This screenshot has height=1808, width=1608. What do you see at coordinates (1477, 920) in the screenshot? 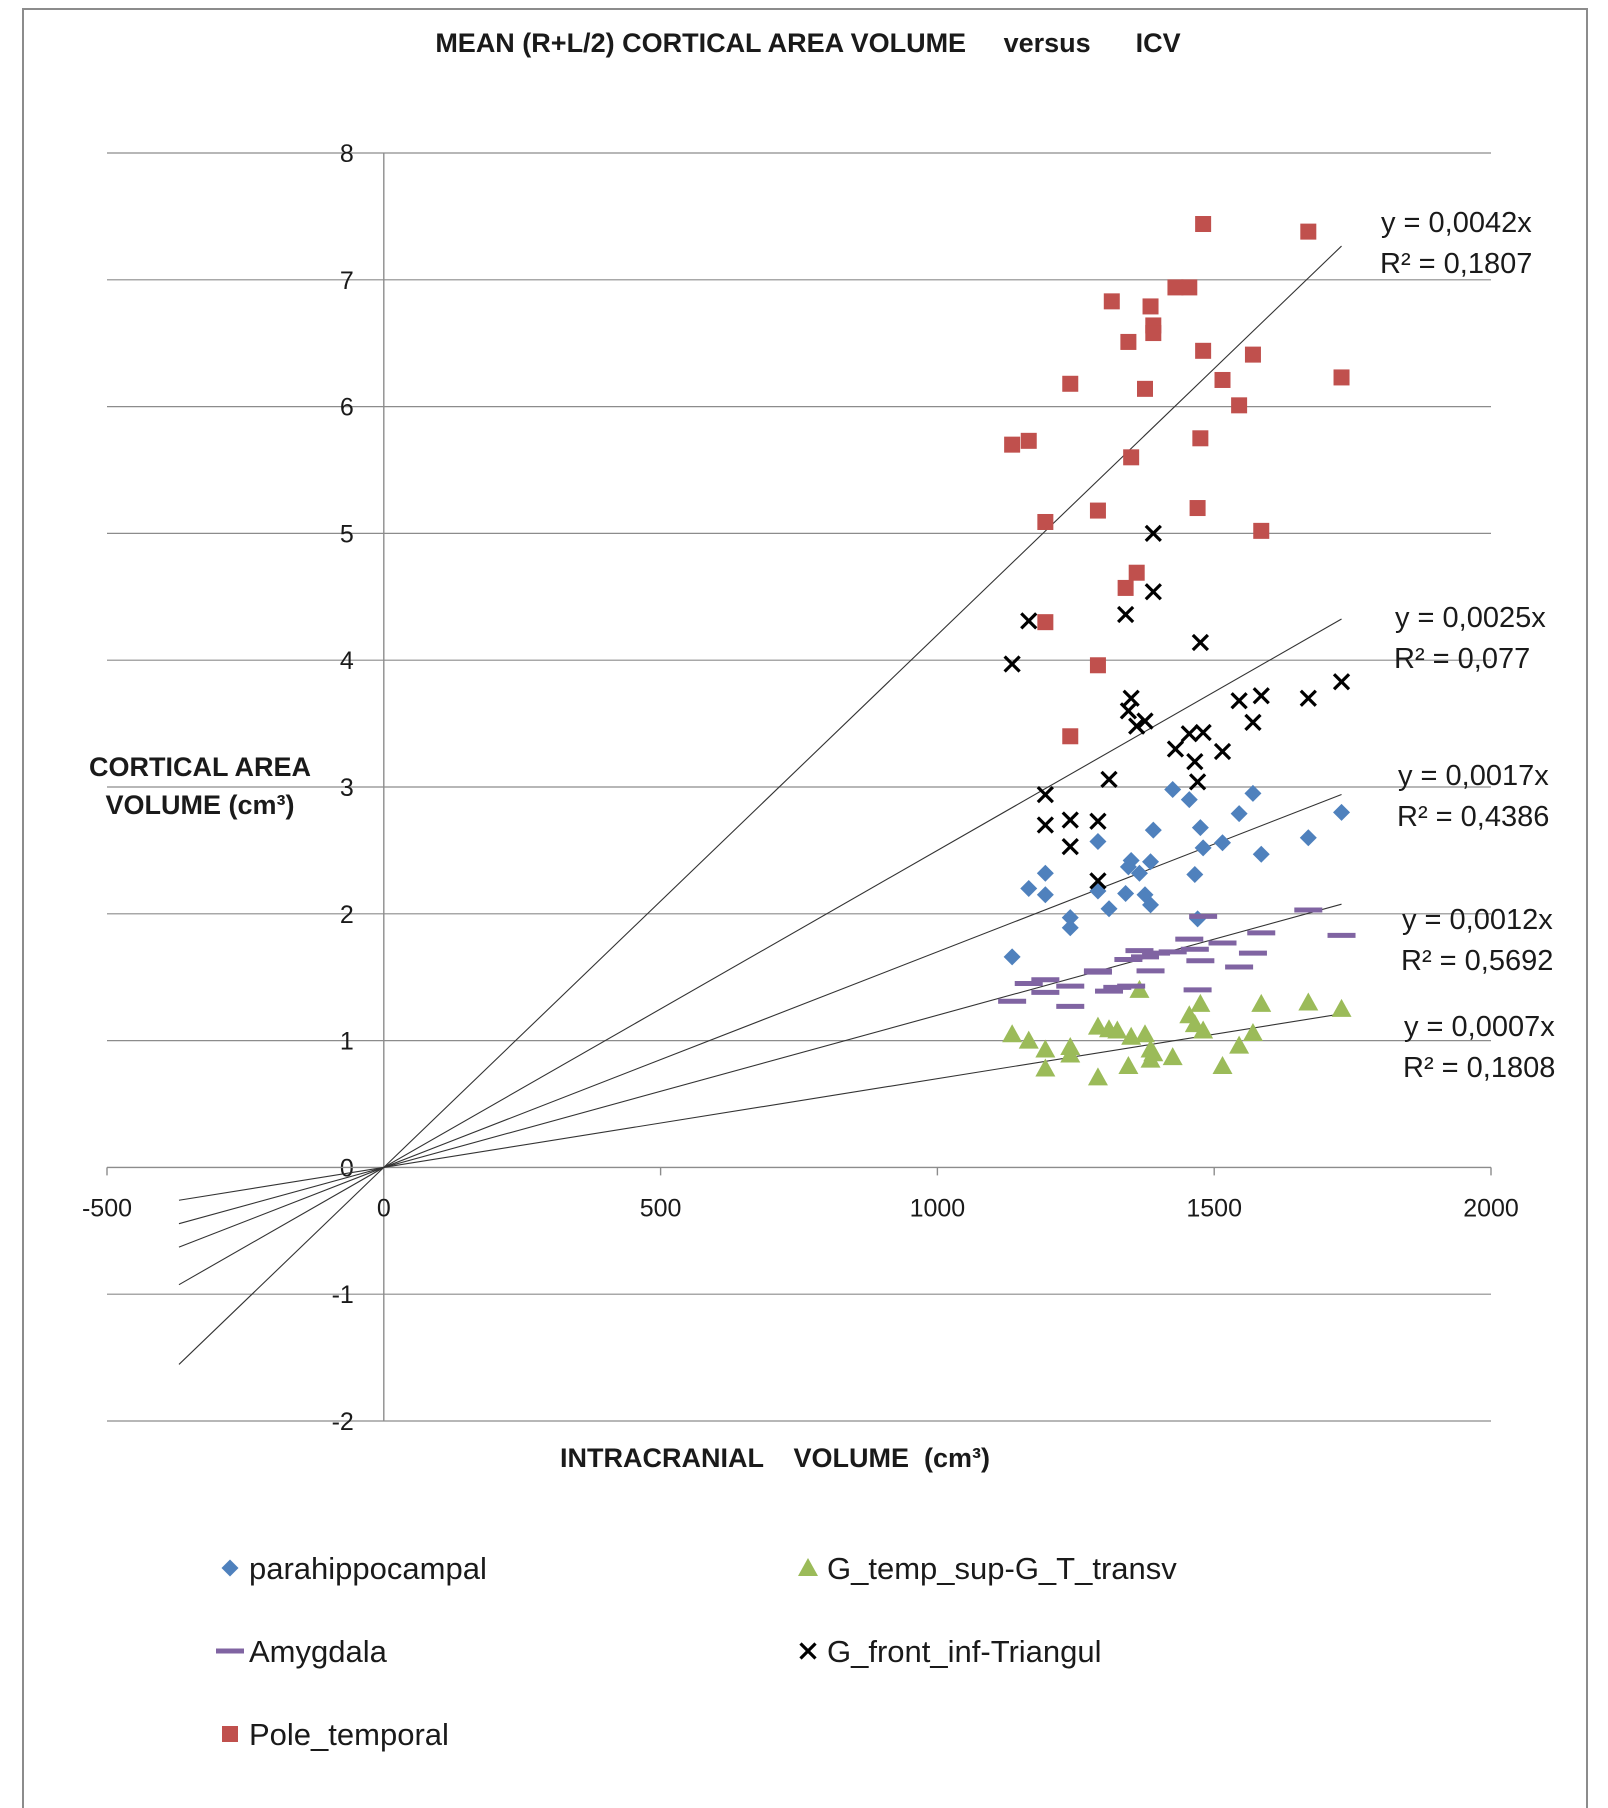
I see `trendline-equation: y = 0,0012x` at bounding box center [1477, 920].